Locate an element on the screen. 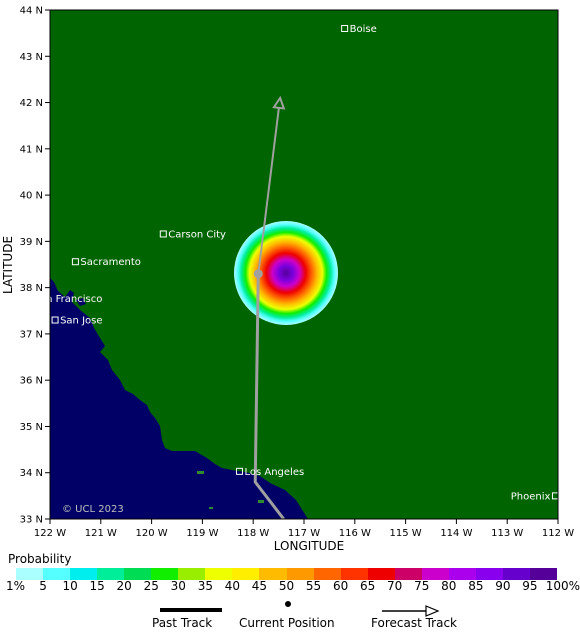 Image resolution: width=580 pixels, height=639 pixels. legend-tick-label: 50 is located at coordinates (286, 586).